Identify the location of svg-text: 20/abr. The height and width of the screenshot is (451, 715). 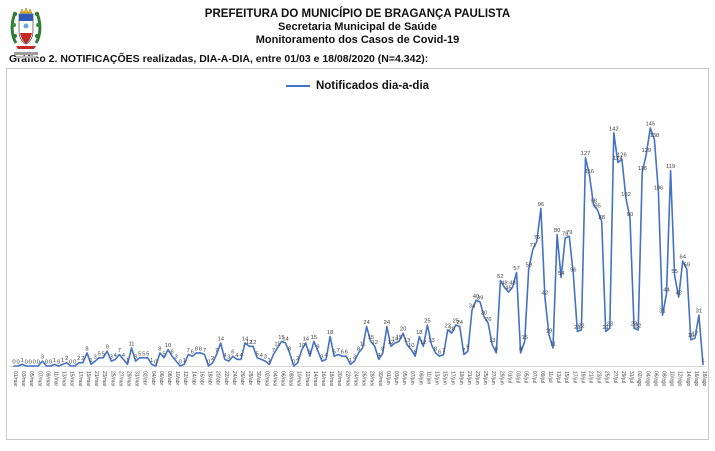
(218, 378).